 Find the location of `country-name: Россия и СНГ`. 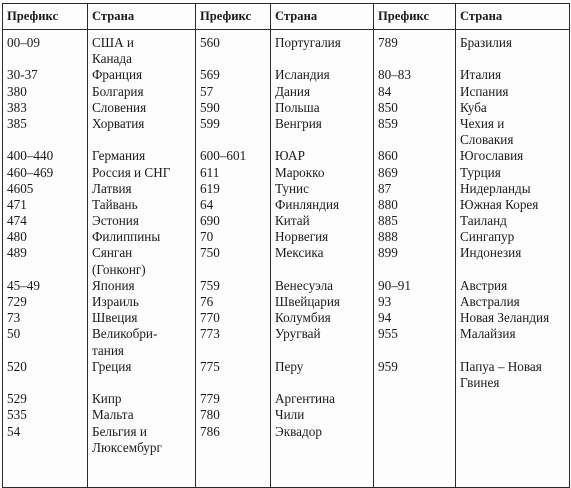

country-name: Россия и СНГ is located at coordinates (131, 172).